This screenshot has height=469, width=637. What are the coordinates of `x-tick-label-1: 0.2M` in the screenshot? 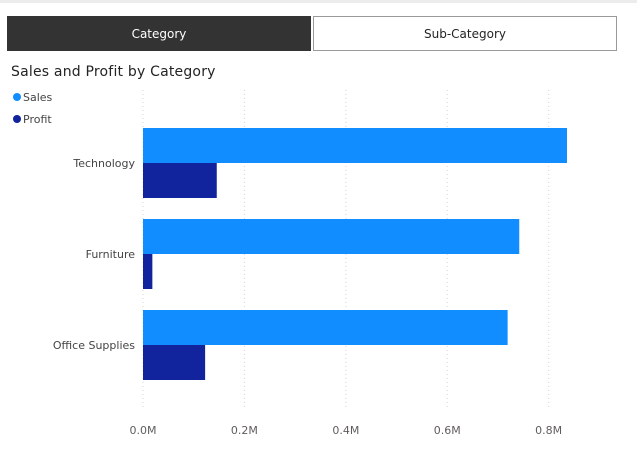 It's located at (244, 430).